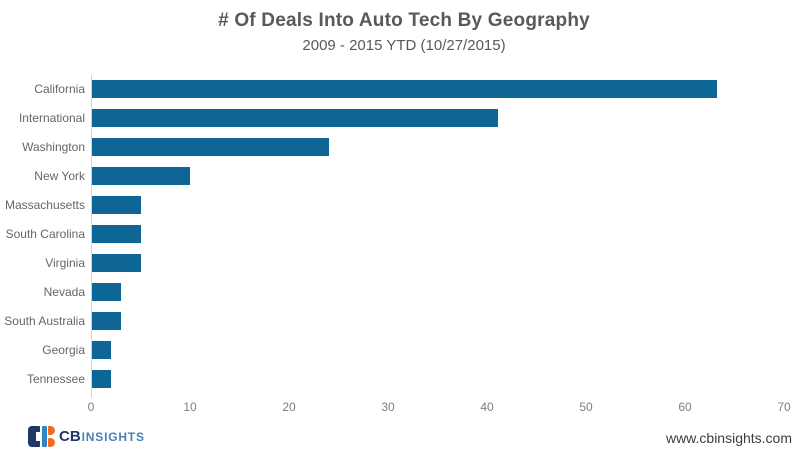  I want to click on logo-b-bottom-dot, so click(51, 442).